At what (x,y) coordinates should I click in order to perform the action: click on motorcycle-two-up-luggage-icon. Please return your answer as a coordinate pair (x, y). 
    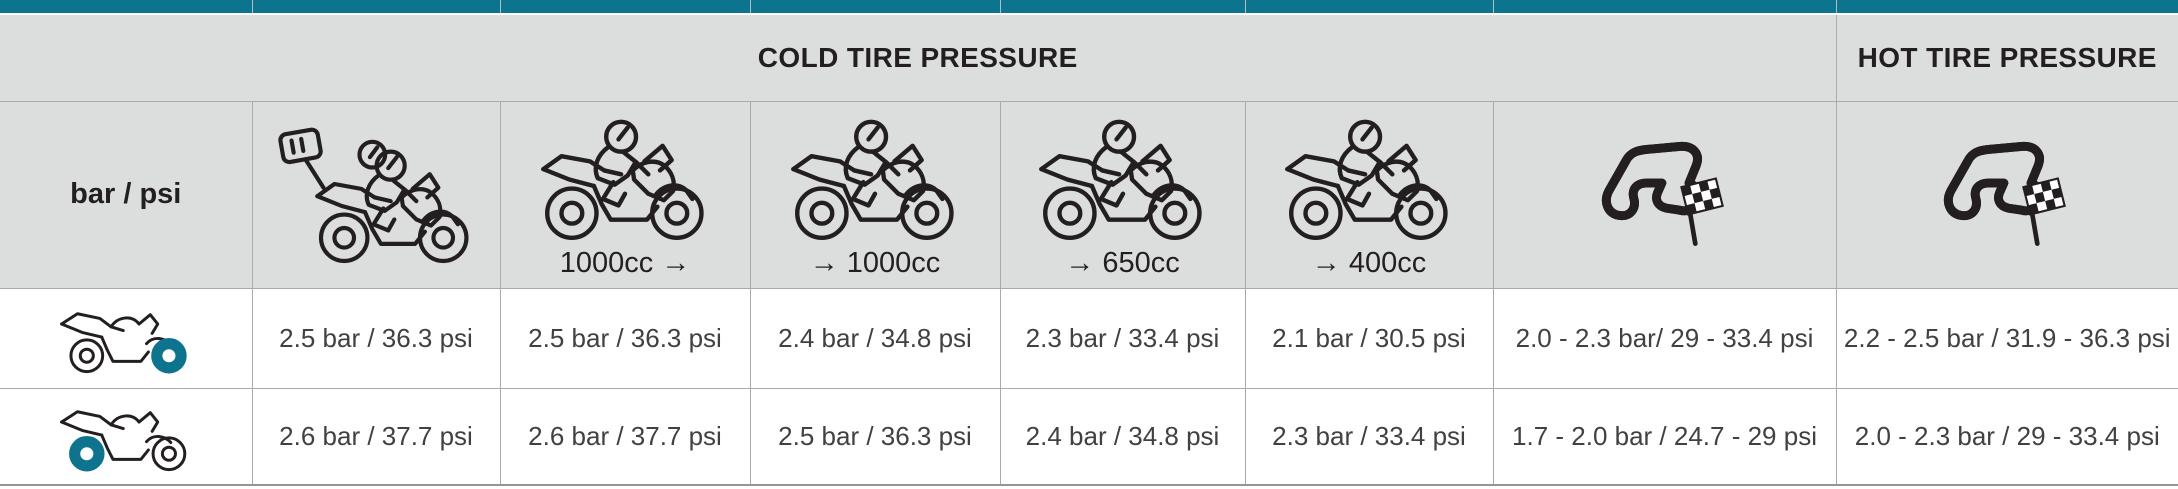
    Looking at the image, I should click on (376, 195).